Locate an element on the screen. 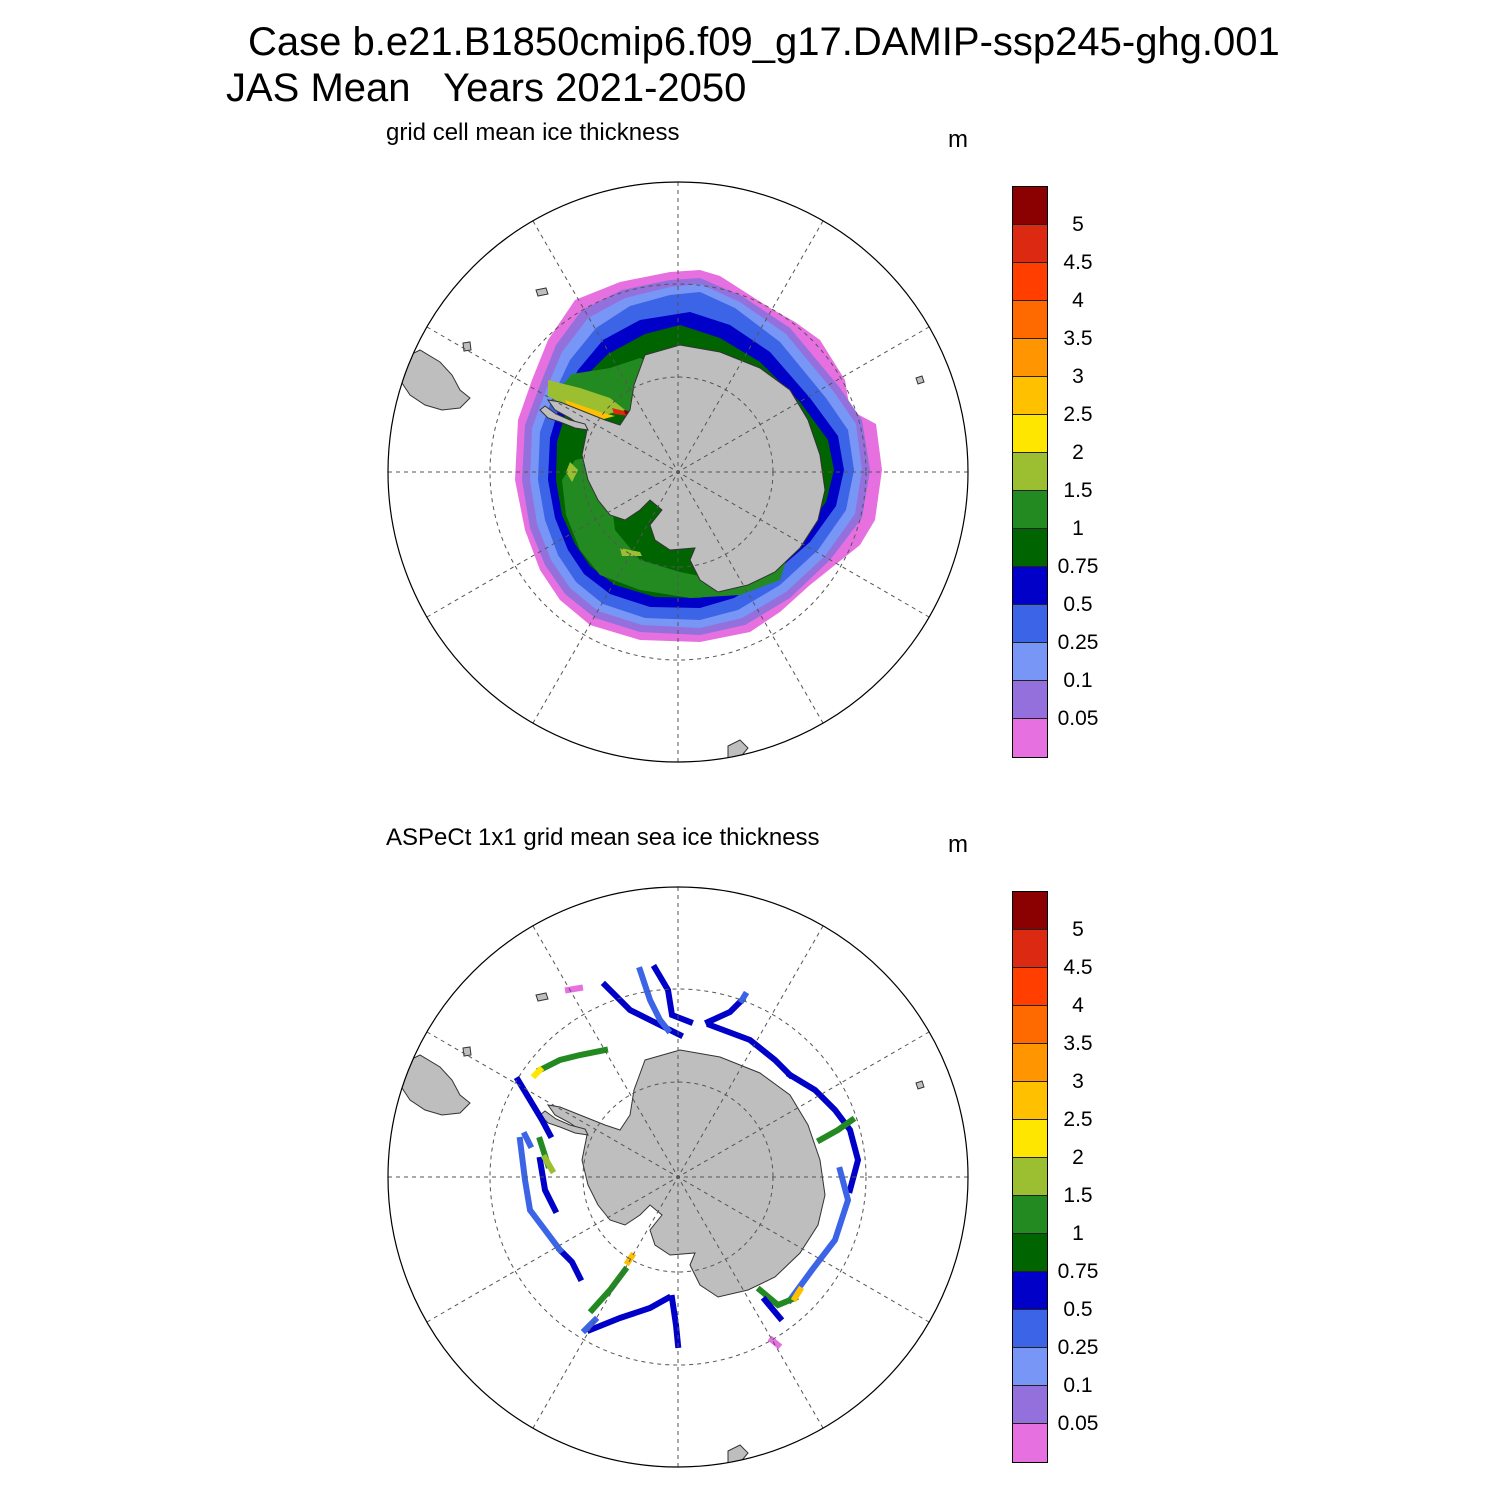  track-f is located at coordinates (743, 997).